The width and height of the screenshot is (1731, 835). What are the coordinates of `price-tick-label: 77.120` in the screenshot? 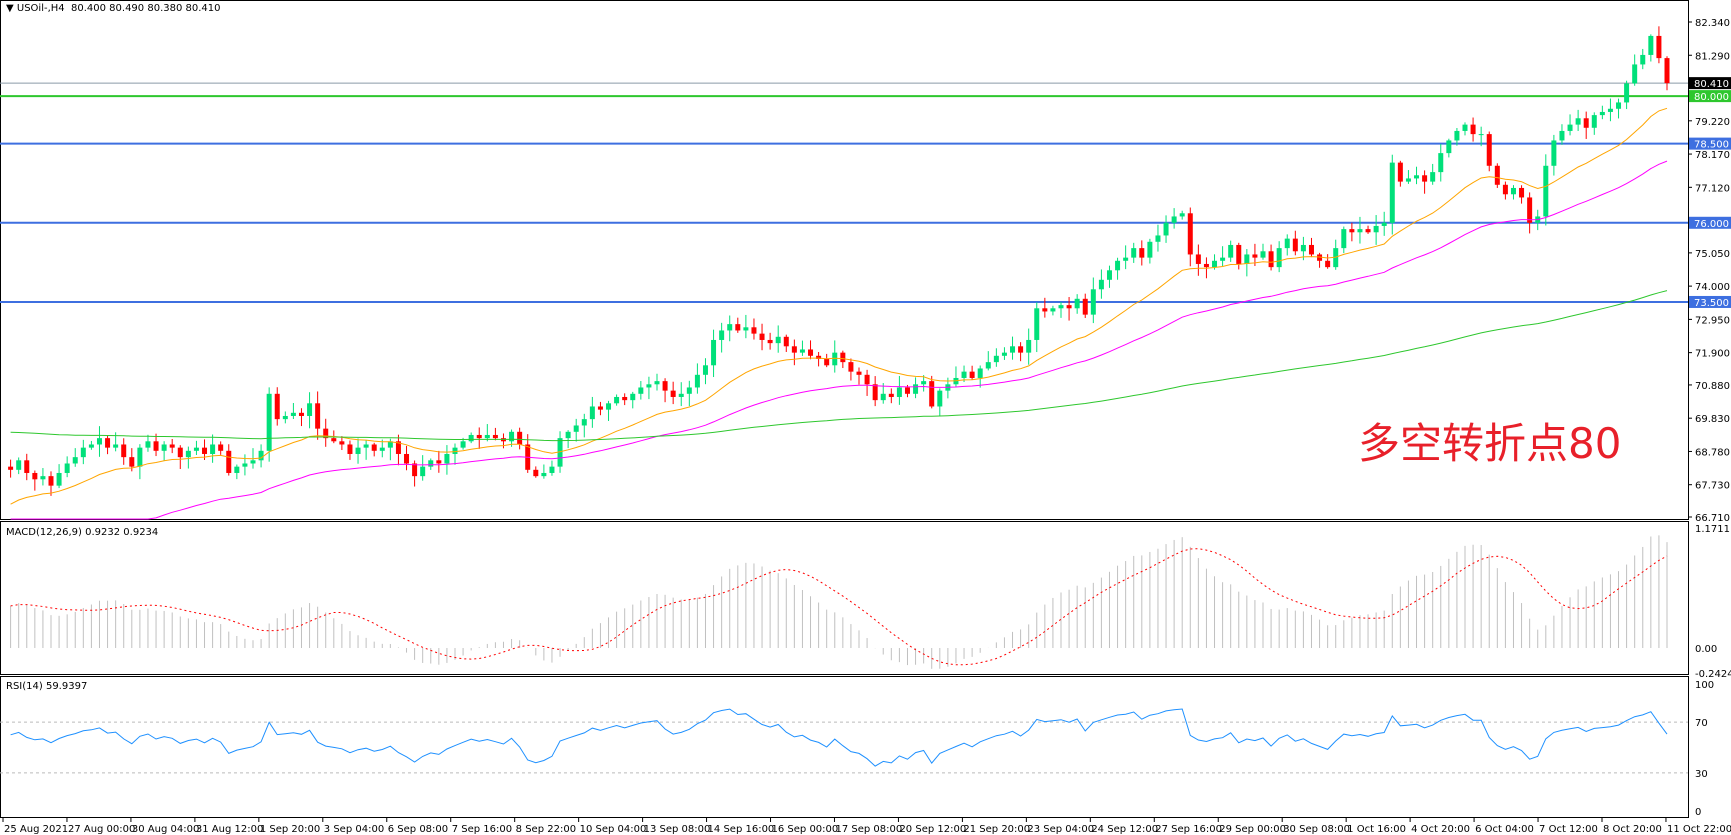 It's located at (1712, 188).